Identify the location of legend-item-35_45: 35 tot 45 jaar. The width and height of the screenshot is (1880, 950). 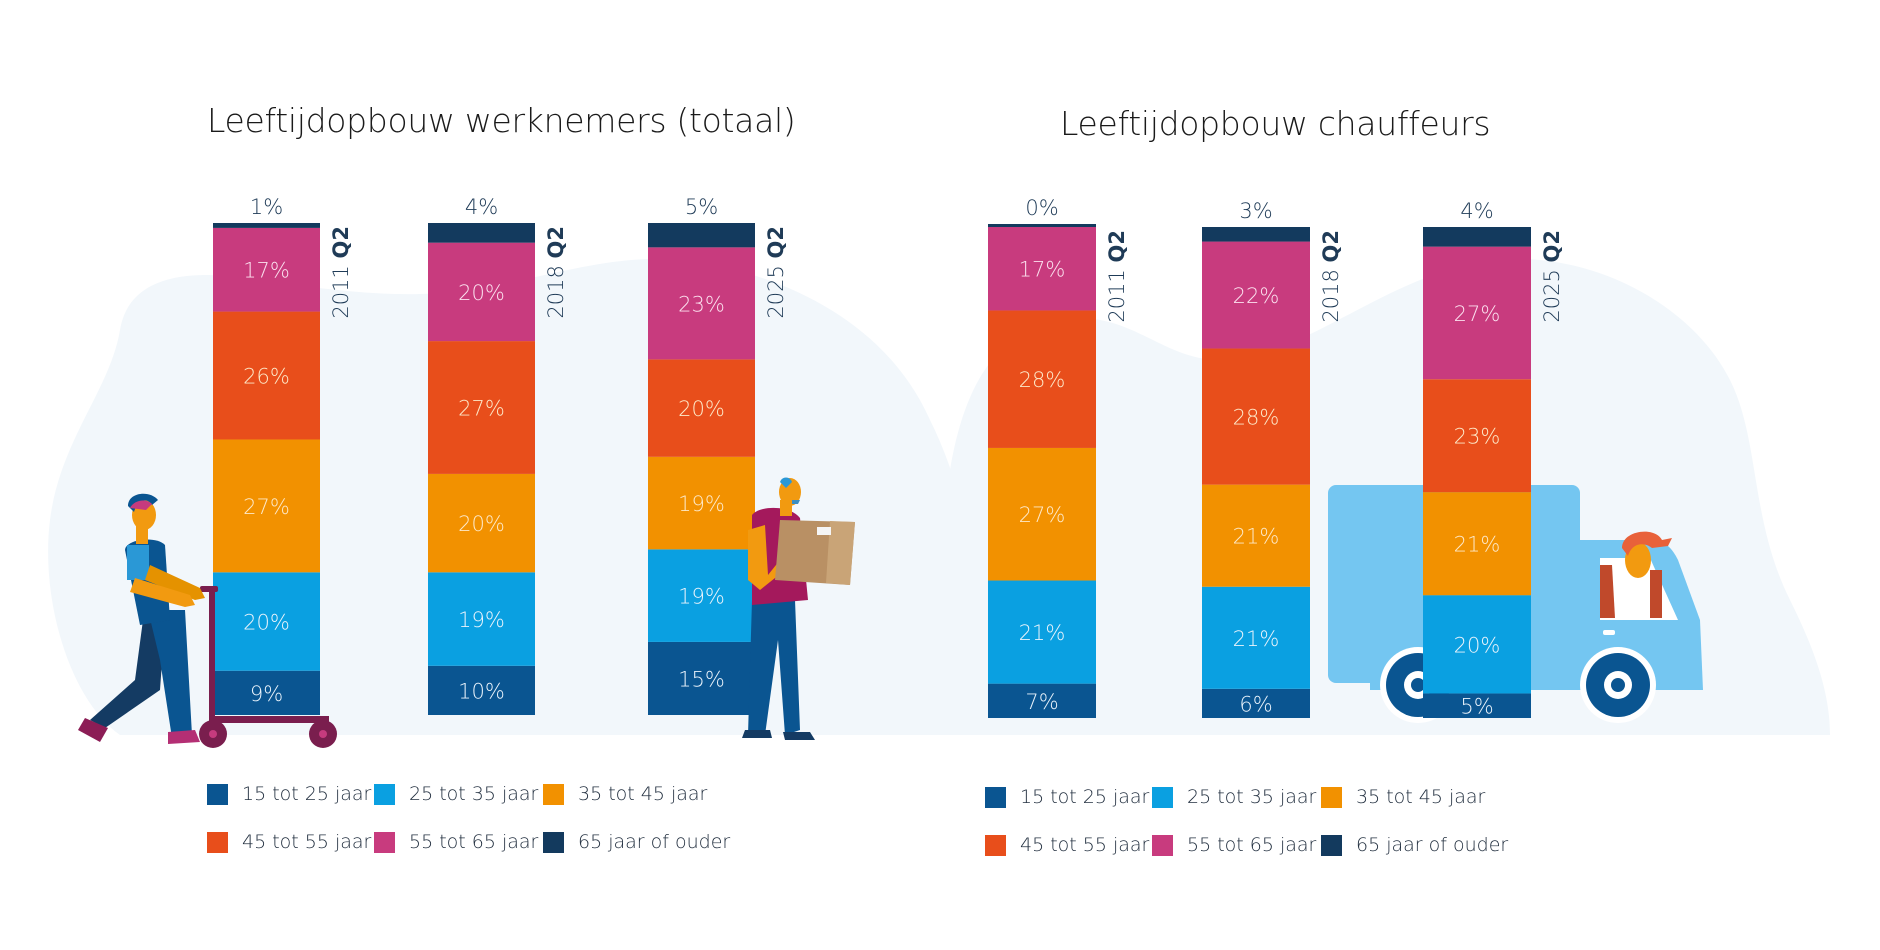
(1403, 797).